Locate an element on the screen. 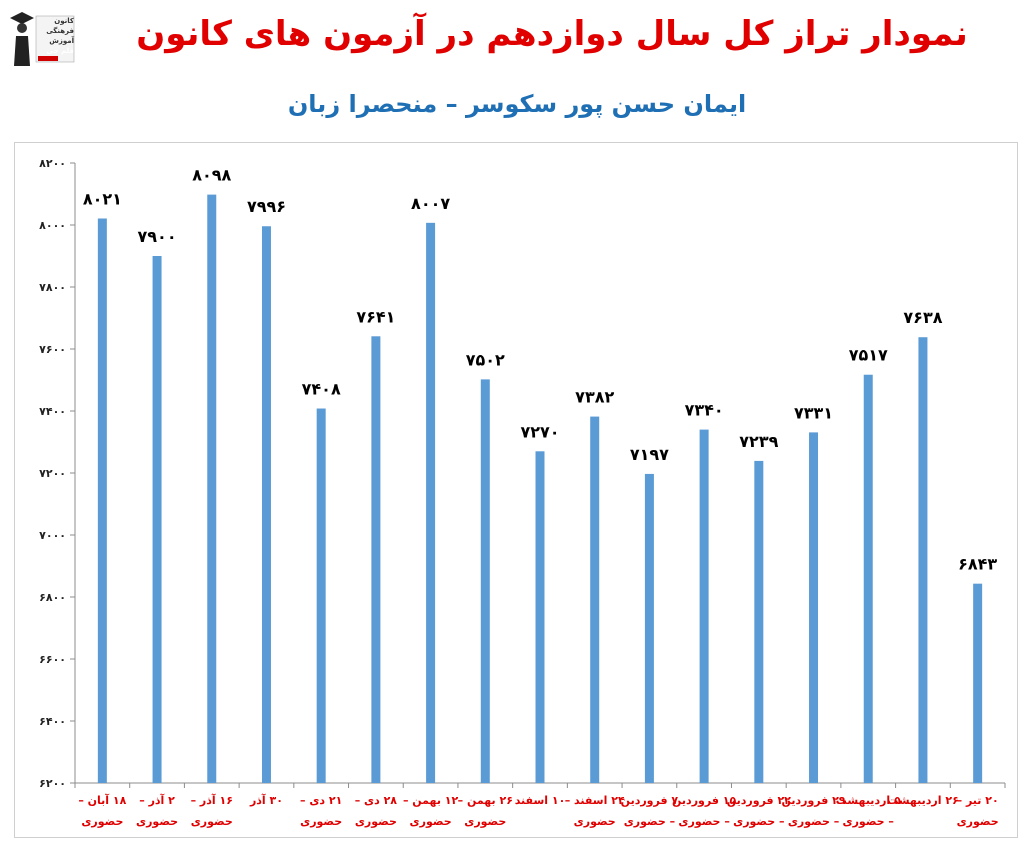  y-tick-label: ۶۴۰۰ is located at coordinates (52, 721).